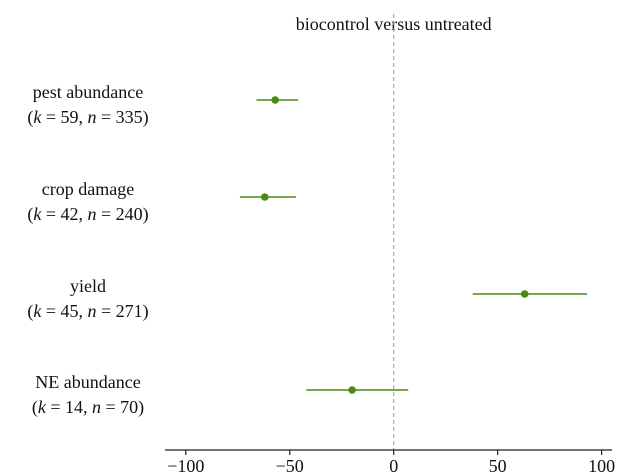 The image size is (618, 475). I want to click on forest-row: pest abundance (k = 59, n = 335), so click(163, 105).